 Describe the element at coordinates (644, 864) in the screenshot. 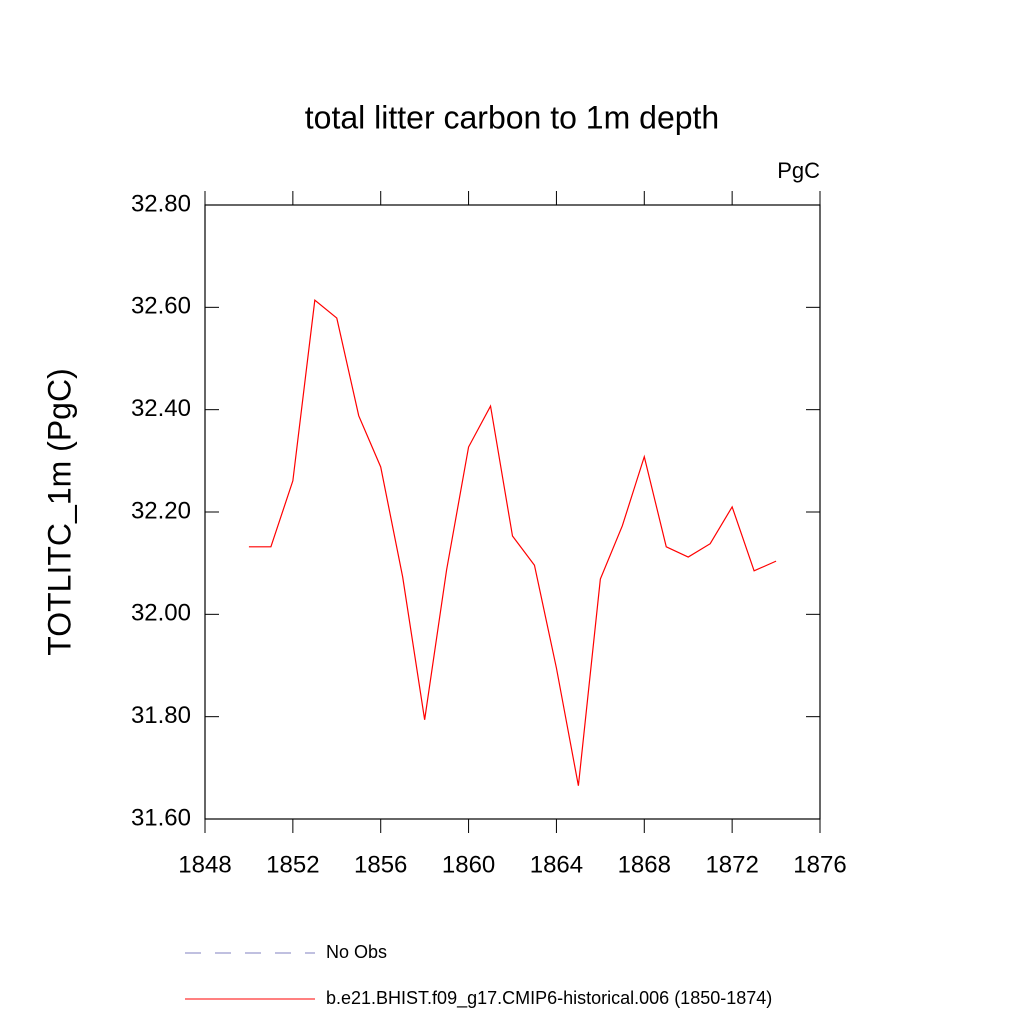

I see `x-tick-label: 1868` at that location.